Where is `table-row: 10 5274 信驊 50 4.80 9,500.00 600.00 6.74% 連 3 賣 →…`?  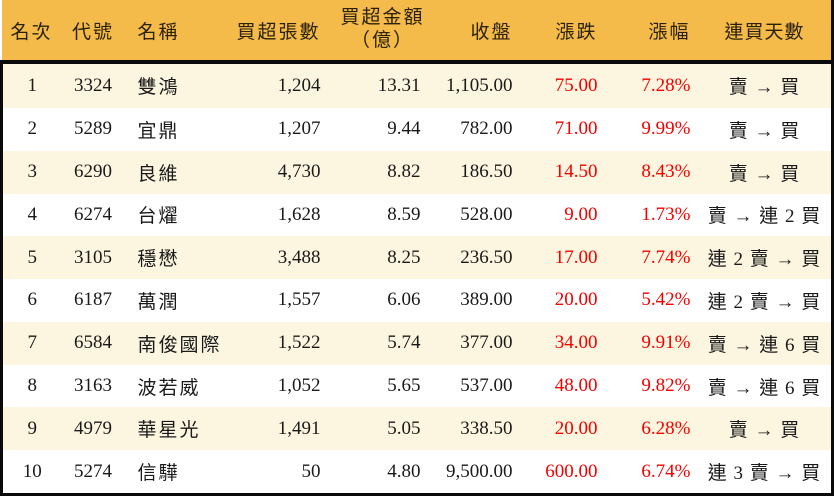 table-row: 10 5274 信驊 50 4.80 9,500.00 600.00 6.74% 連 3 賣 →… is located at coordinates (415, 471).